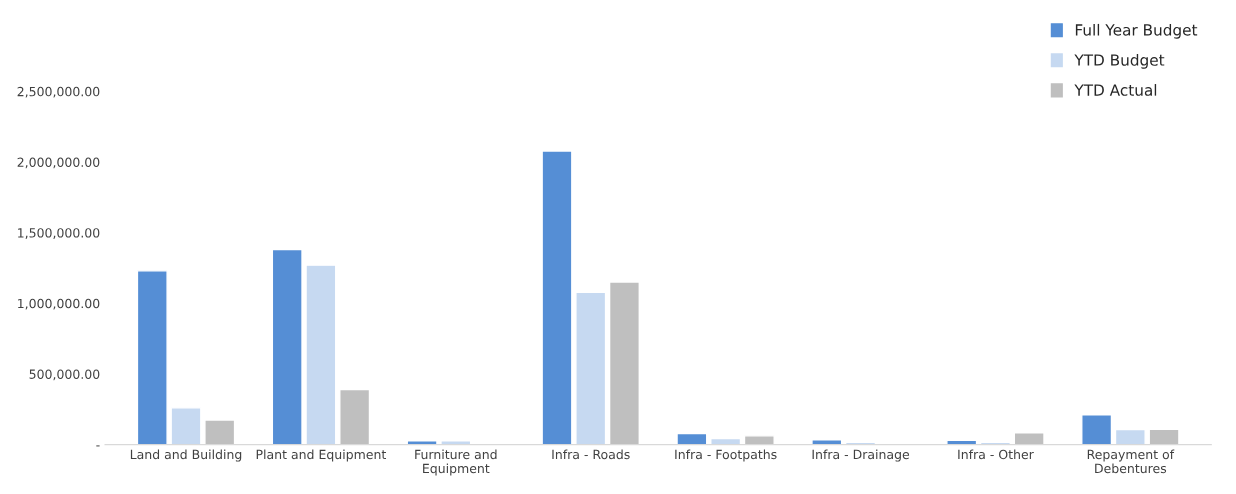 The image size is (1236, 494). Describe the element at coordinates (58, 92) in the screenshot. I see `y-tick-label: 2,500,000.00` at that location.